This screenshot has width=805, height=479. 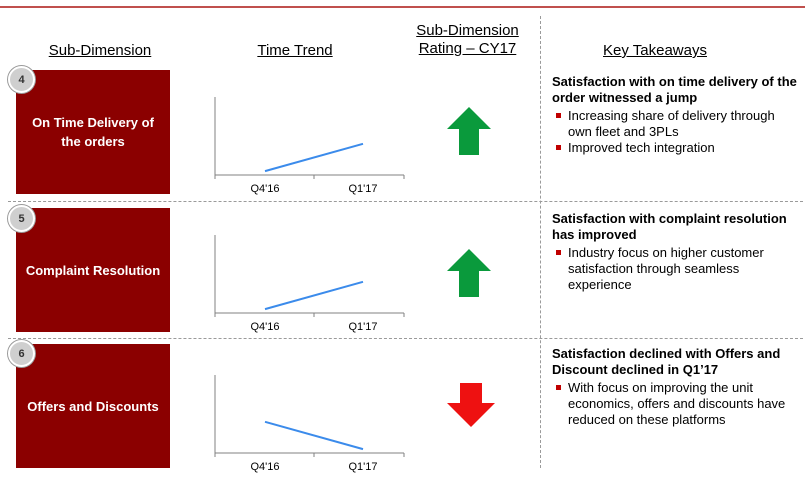 What do you see at coordinates (655, 50) in the screenshot?
I see `header-key-takeaways: Key Takeaways` at bounding box center [655, 50].